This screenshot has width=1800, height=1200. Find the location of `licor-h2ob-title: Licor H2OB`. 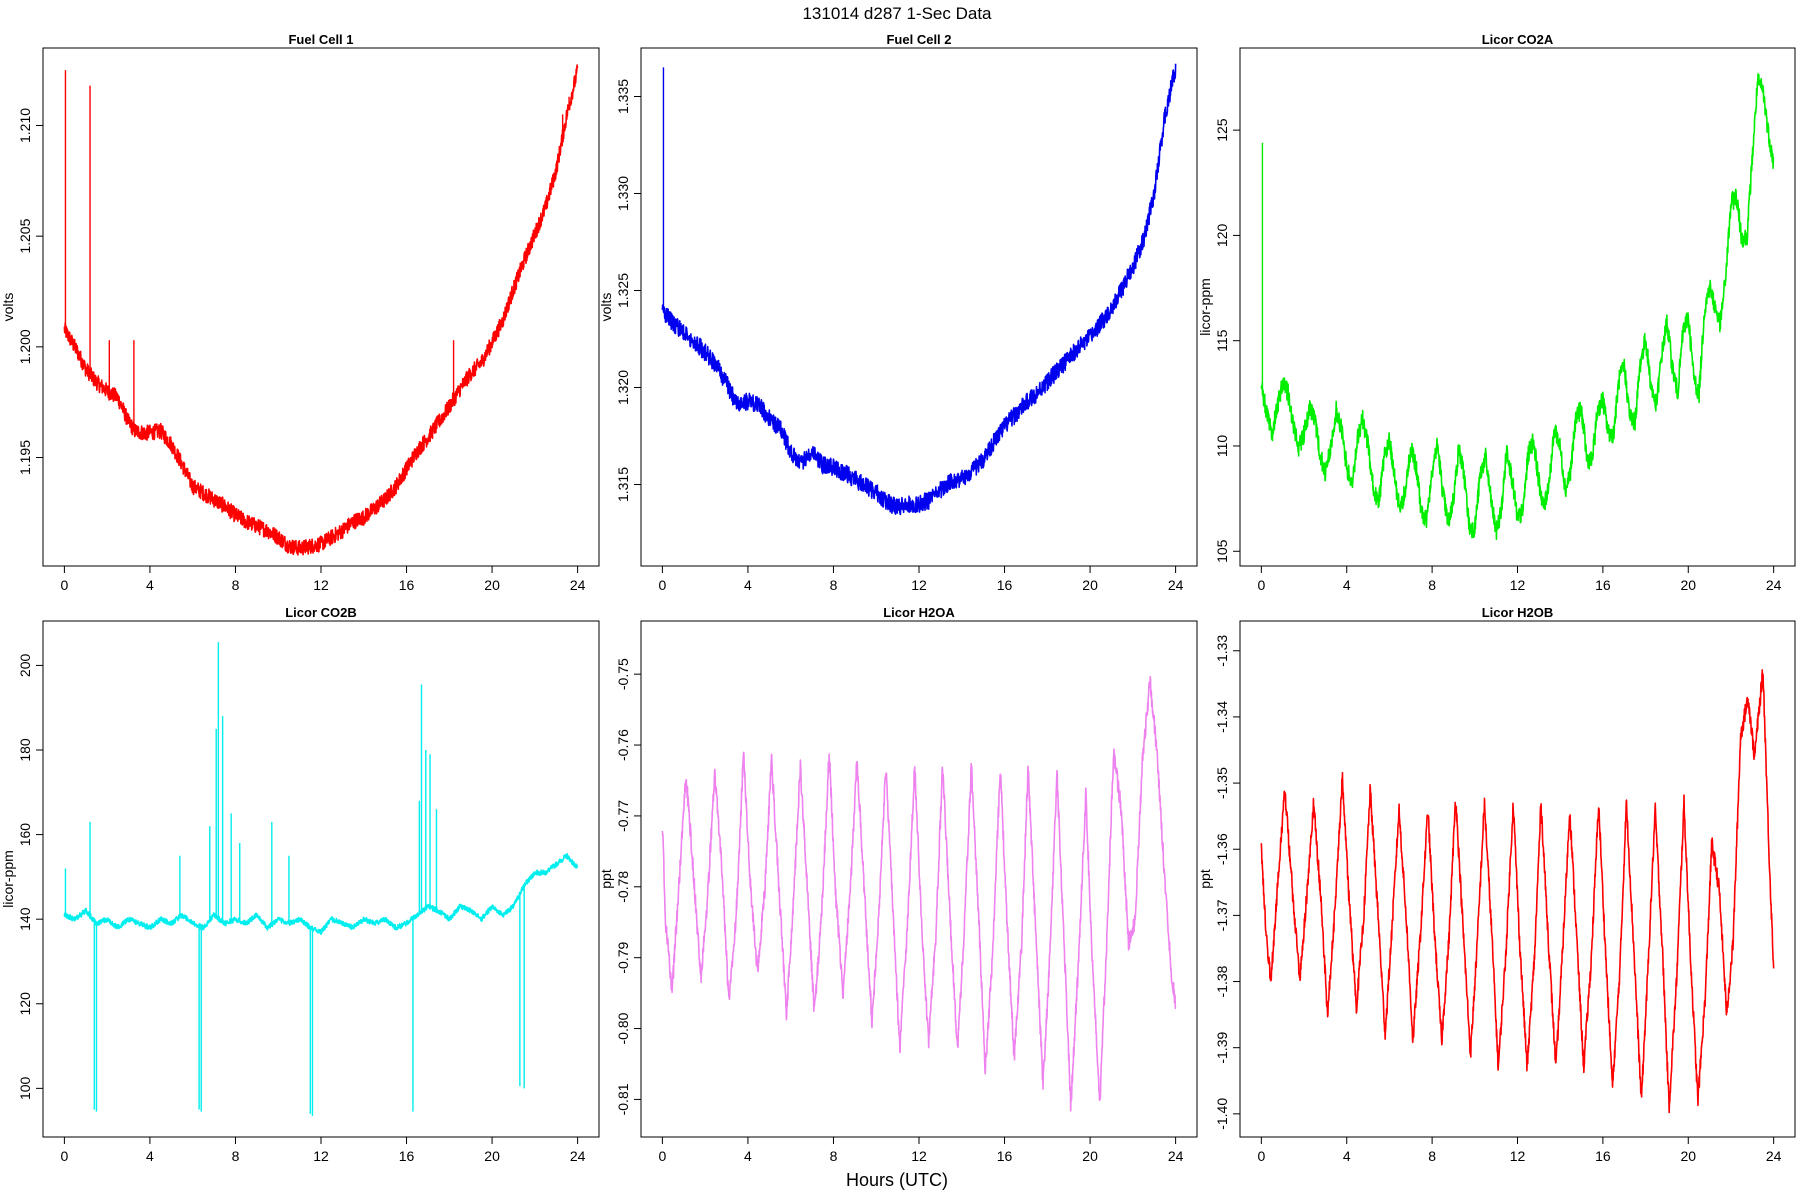

licor-h2ob-title: Licor H2OB is located at coordinates (1518, 612).